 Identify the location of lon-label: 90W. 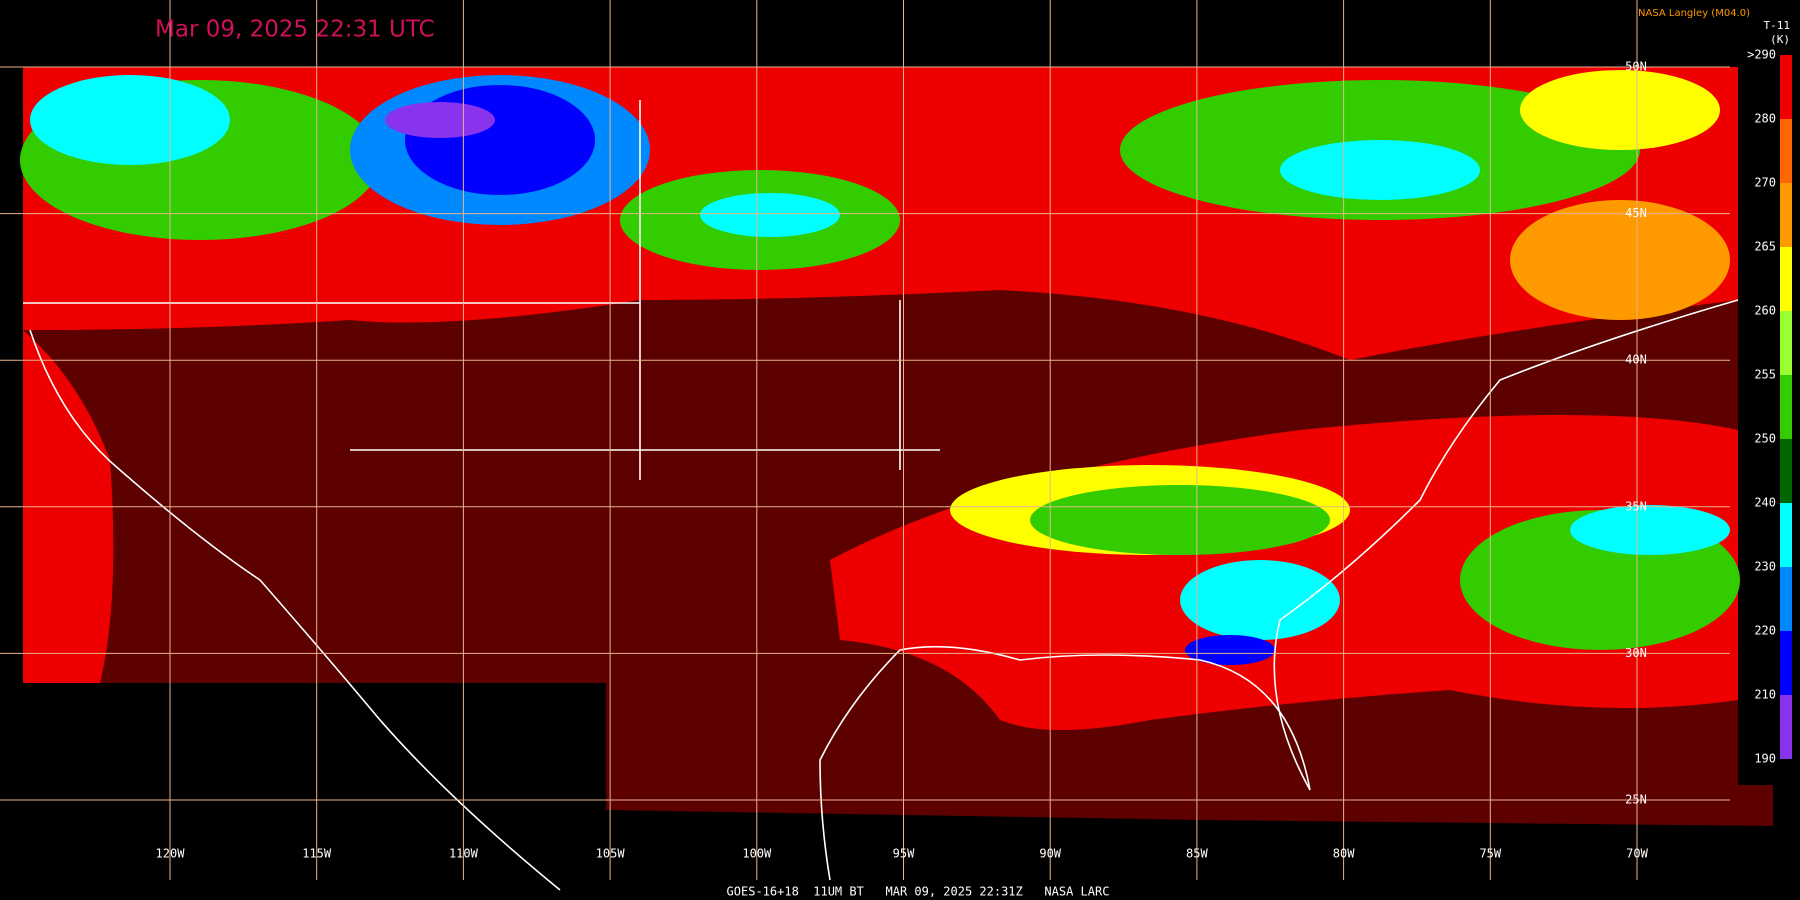
(1050, 854).